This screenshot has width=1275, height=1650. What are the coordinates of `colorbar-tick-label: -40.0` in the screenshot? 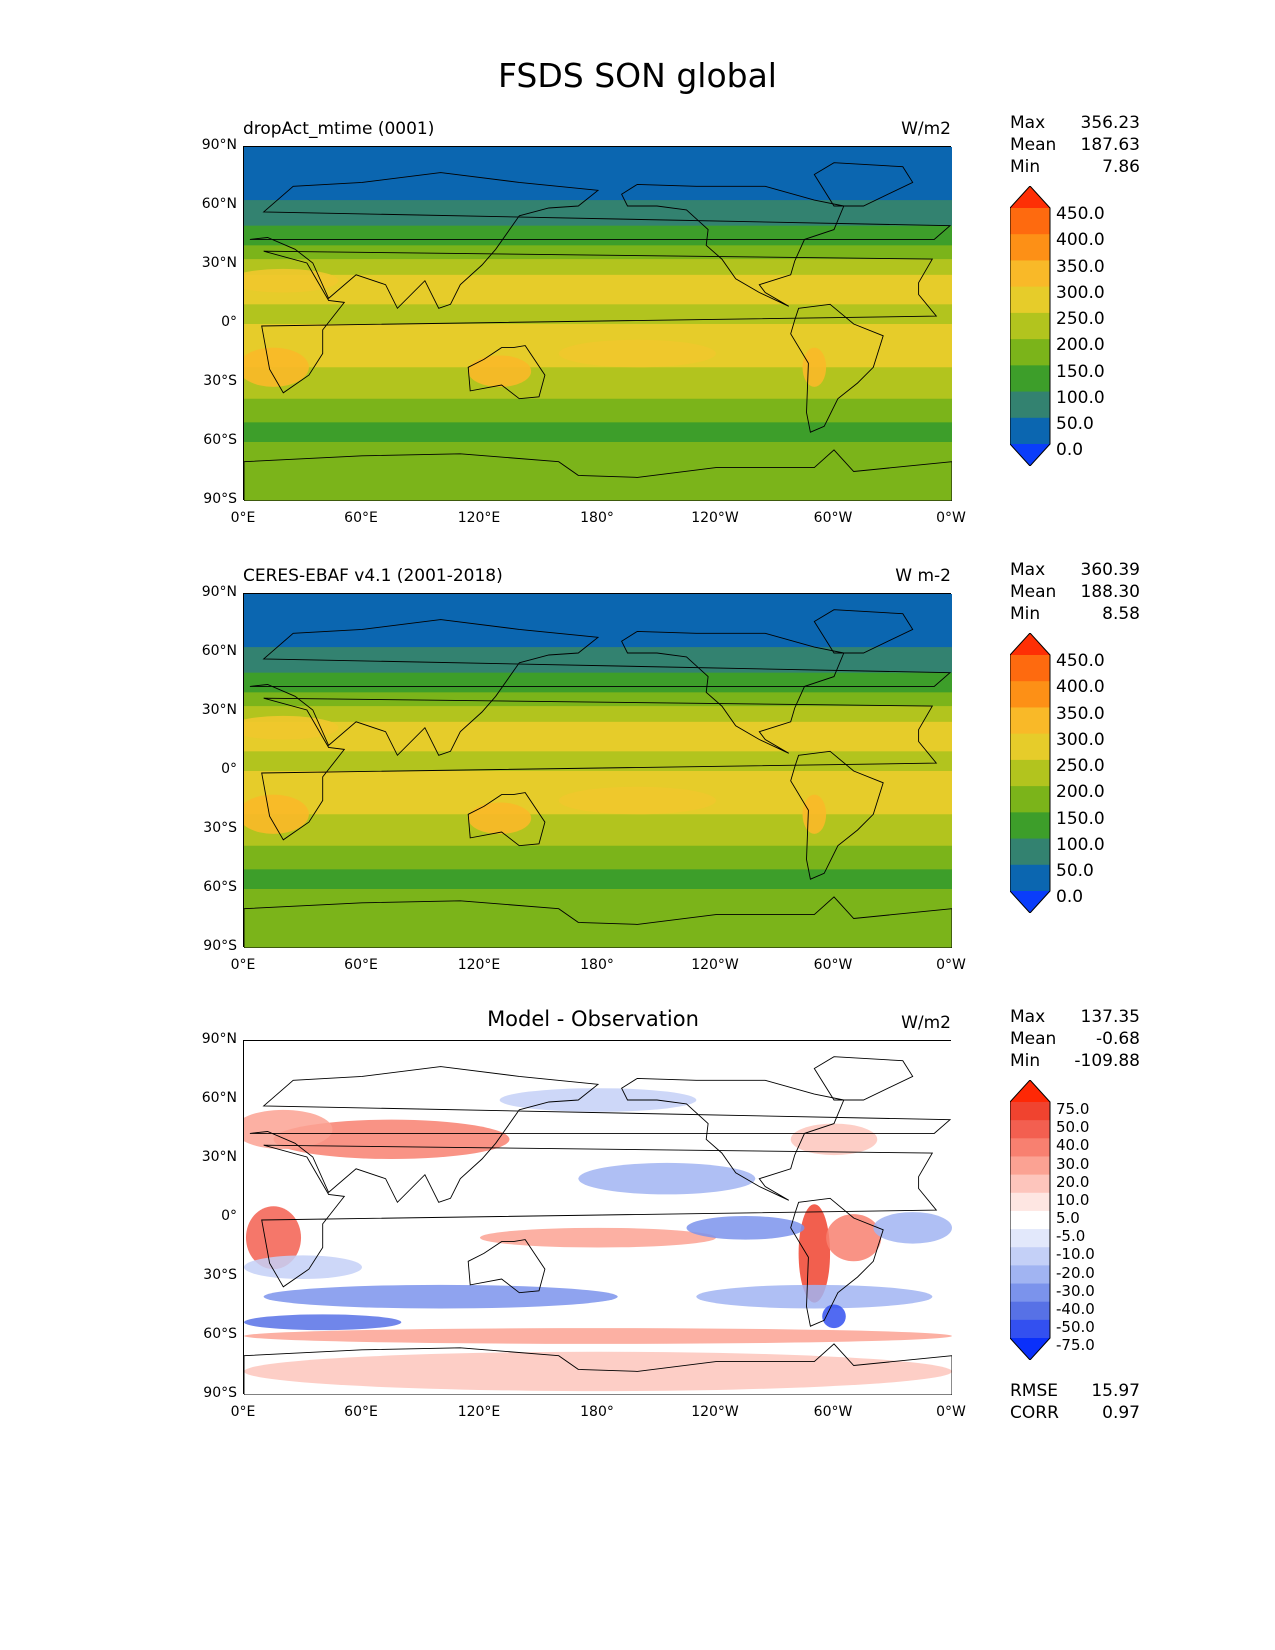 It's located at (1075, 1308).